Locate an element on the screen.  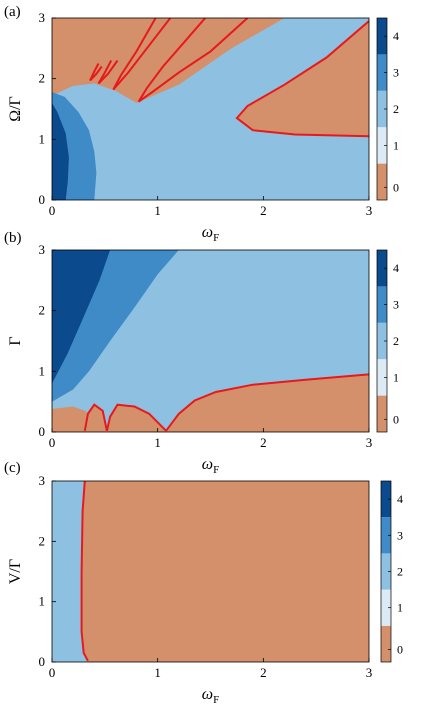
y-axis-label: Ω/Γ is located at coordinates (15, 109).